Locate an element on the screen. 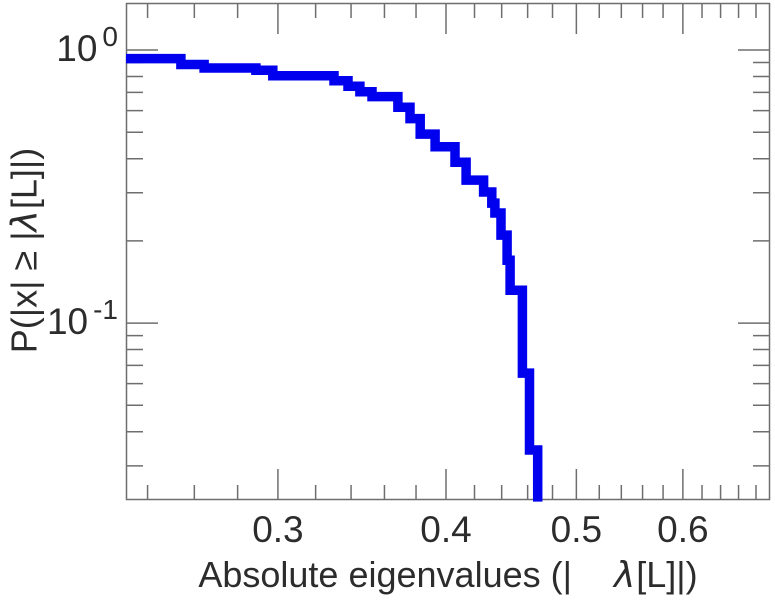 Image resolution: width=775 pixels, height=600 pixels. y-axis-title-suffix: [L]|) is located at coordinates (24, 178).